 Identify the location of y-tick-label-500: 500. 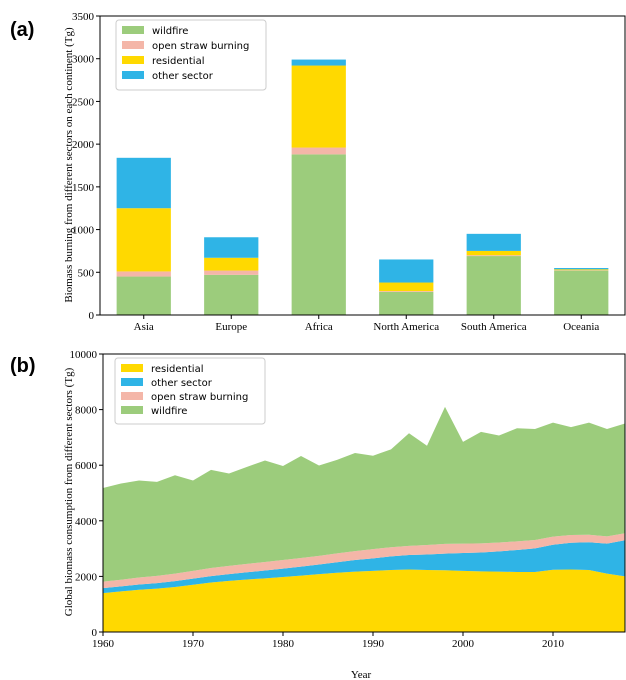
(86, 273).